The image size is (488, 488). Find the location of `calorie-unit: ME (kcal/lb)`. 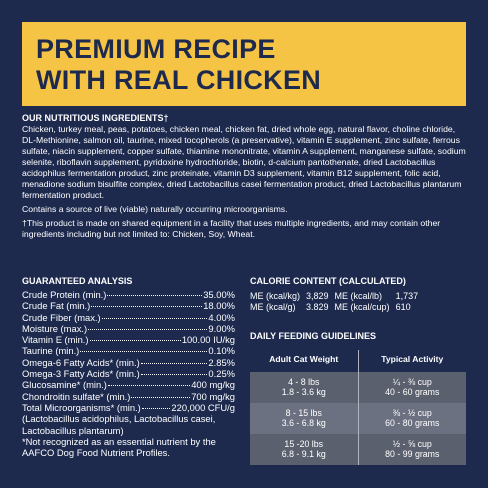

calorie-unit: ME (kcal/lb) is located at coordinates (358, 296).